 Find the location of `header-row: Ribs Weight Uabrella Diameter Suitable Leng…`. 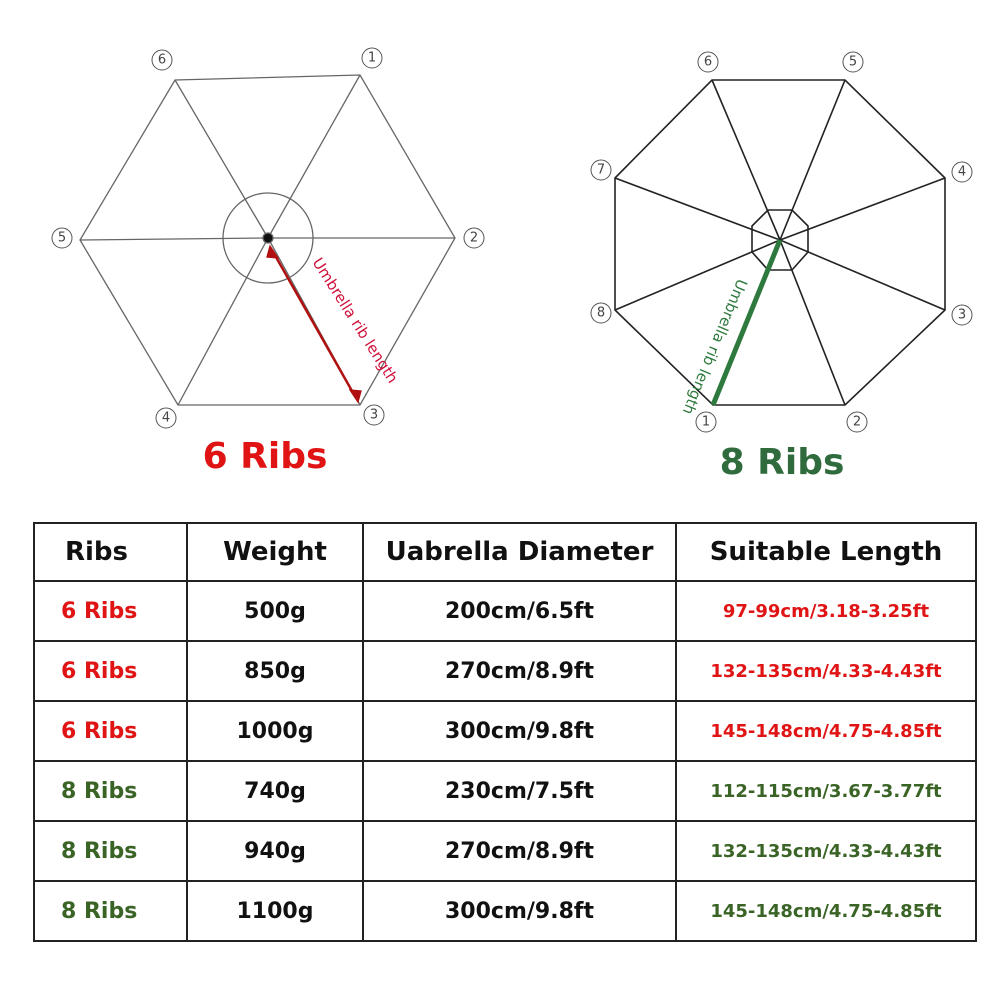

header-row: Ribs Weight Uabrella Diameter Suitable Leng… is located at coordinates (505, 552).